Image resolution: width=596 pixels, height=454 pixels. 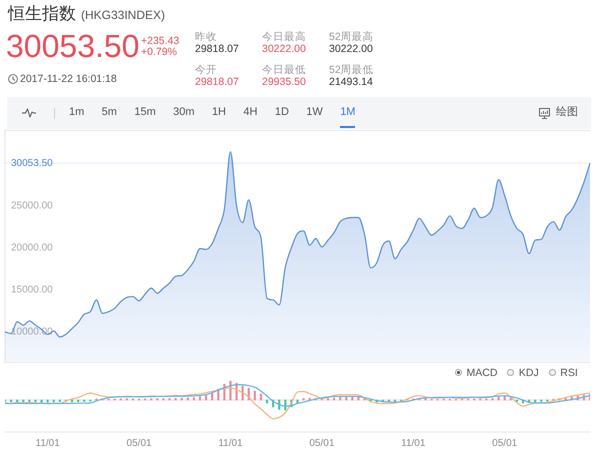 What do you see at coordinates (206, 36) in the screenshot?
I see `text: 昨收` at bounding box center [206, 36].